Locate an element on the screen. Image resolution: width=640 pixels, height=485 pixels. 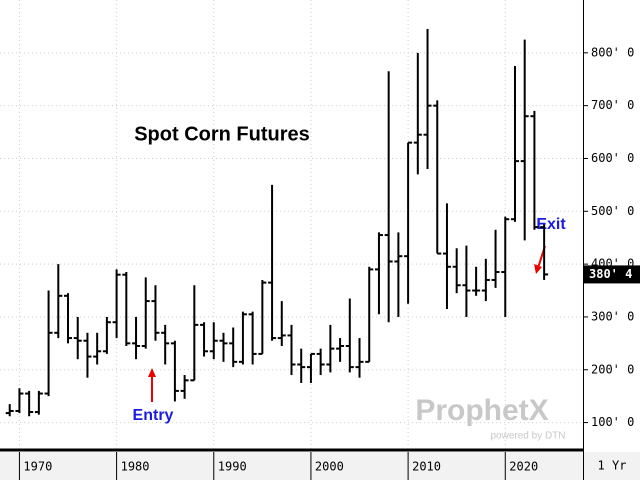
x-tick-label: 1990 is located at coordinates (232, 467).